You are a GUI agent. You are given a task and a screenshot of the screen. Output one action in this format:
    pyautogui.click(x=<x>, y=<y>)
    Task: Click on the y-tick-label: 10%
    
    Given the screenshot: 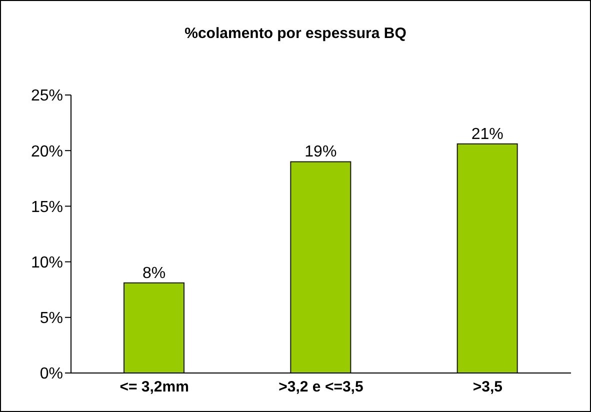 What is the action you would take?
    pyautogui.click(x=46, y=263)
    